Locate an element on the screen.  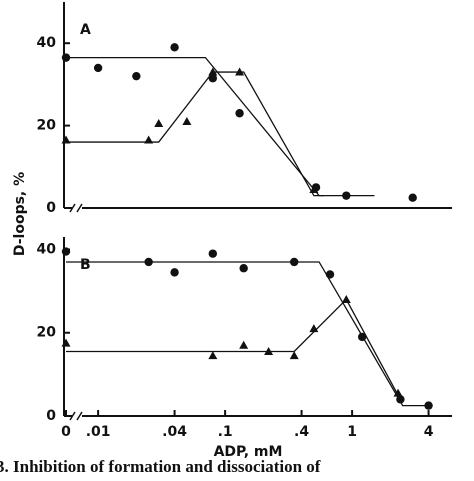
x-tick-label: .04 is located at coordinates (174, 432).